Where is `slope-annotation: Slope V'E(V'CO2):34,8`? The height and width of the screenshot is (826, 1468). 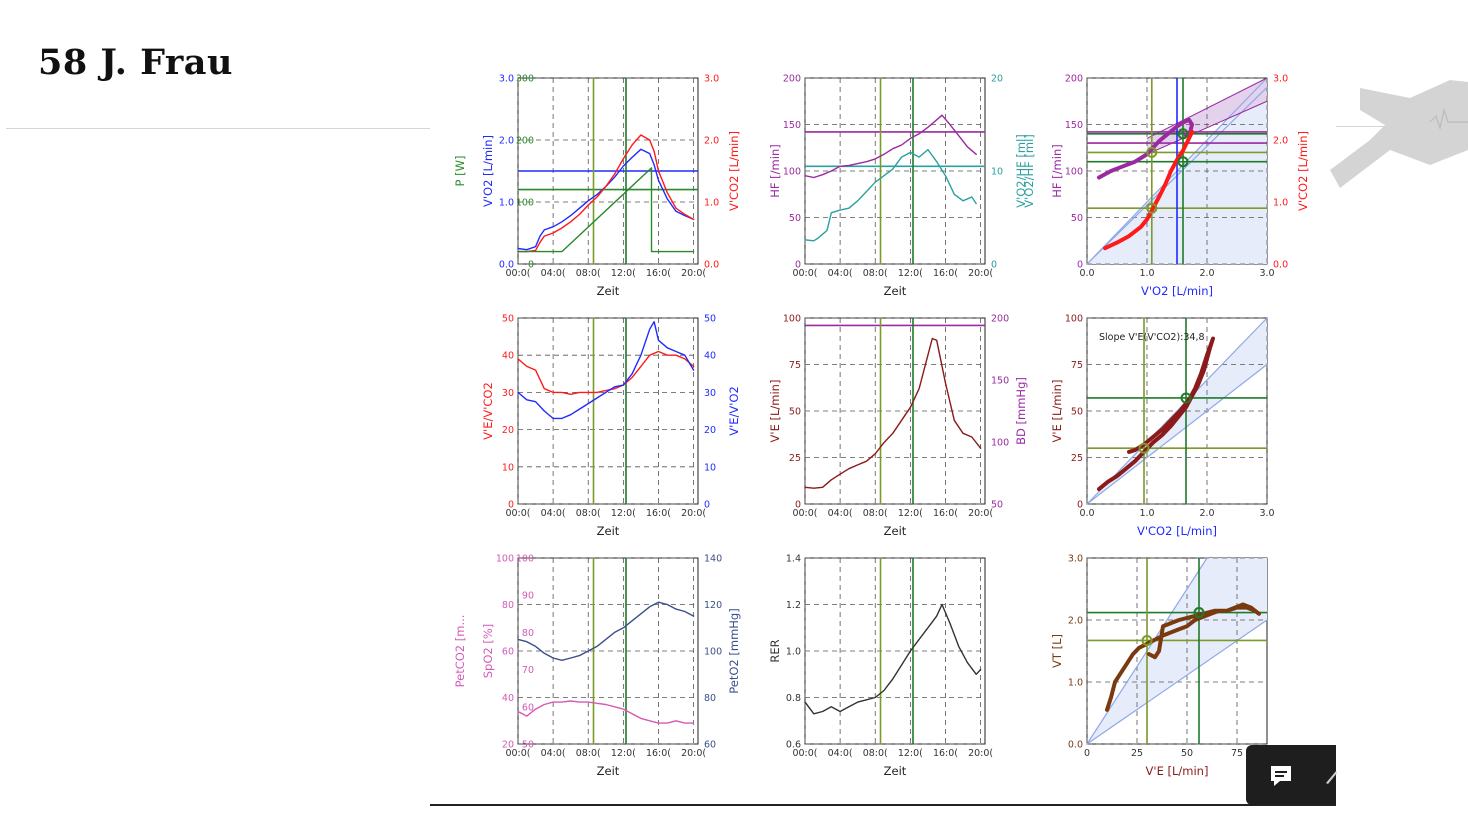
slope-annotation: Slope V'E(V'CO2):34,8 is located at coordinates (1152, 337).